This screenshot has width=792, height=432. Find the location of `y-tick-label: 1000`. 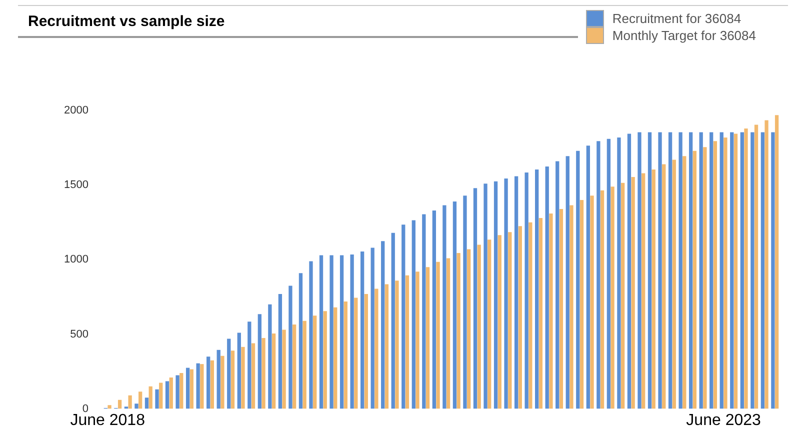

y-tick-label: 1000 is located at coordinates (76, 260).